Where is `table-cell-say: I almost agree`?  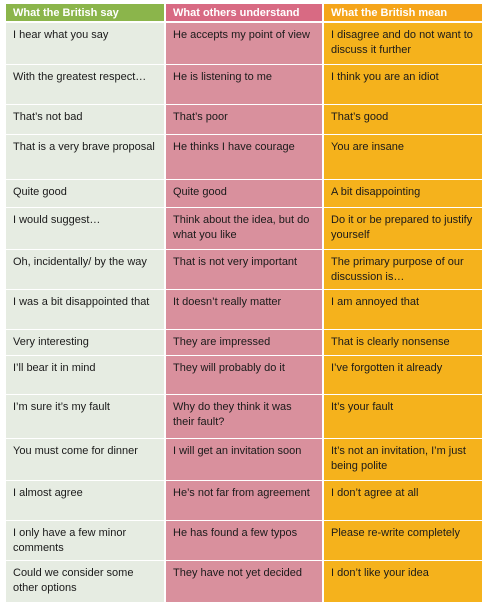
table-cell-say: I almost agree is located at coordinates (86, 501).